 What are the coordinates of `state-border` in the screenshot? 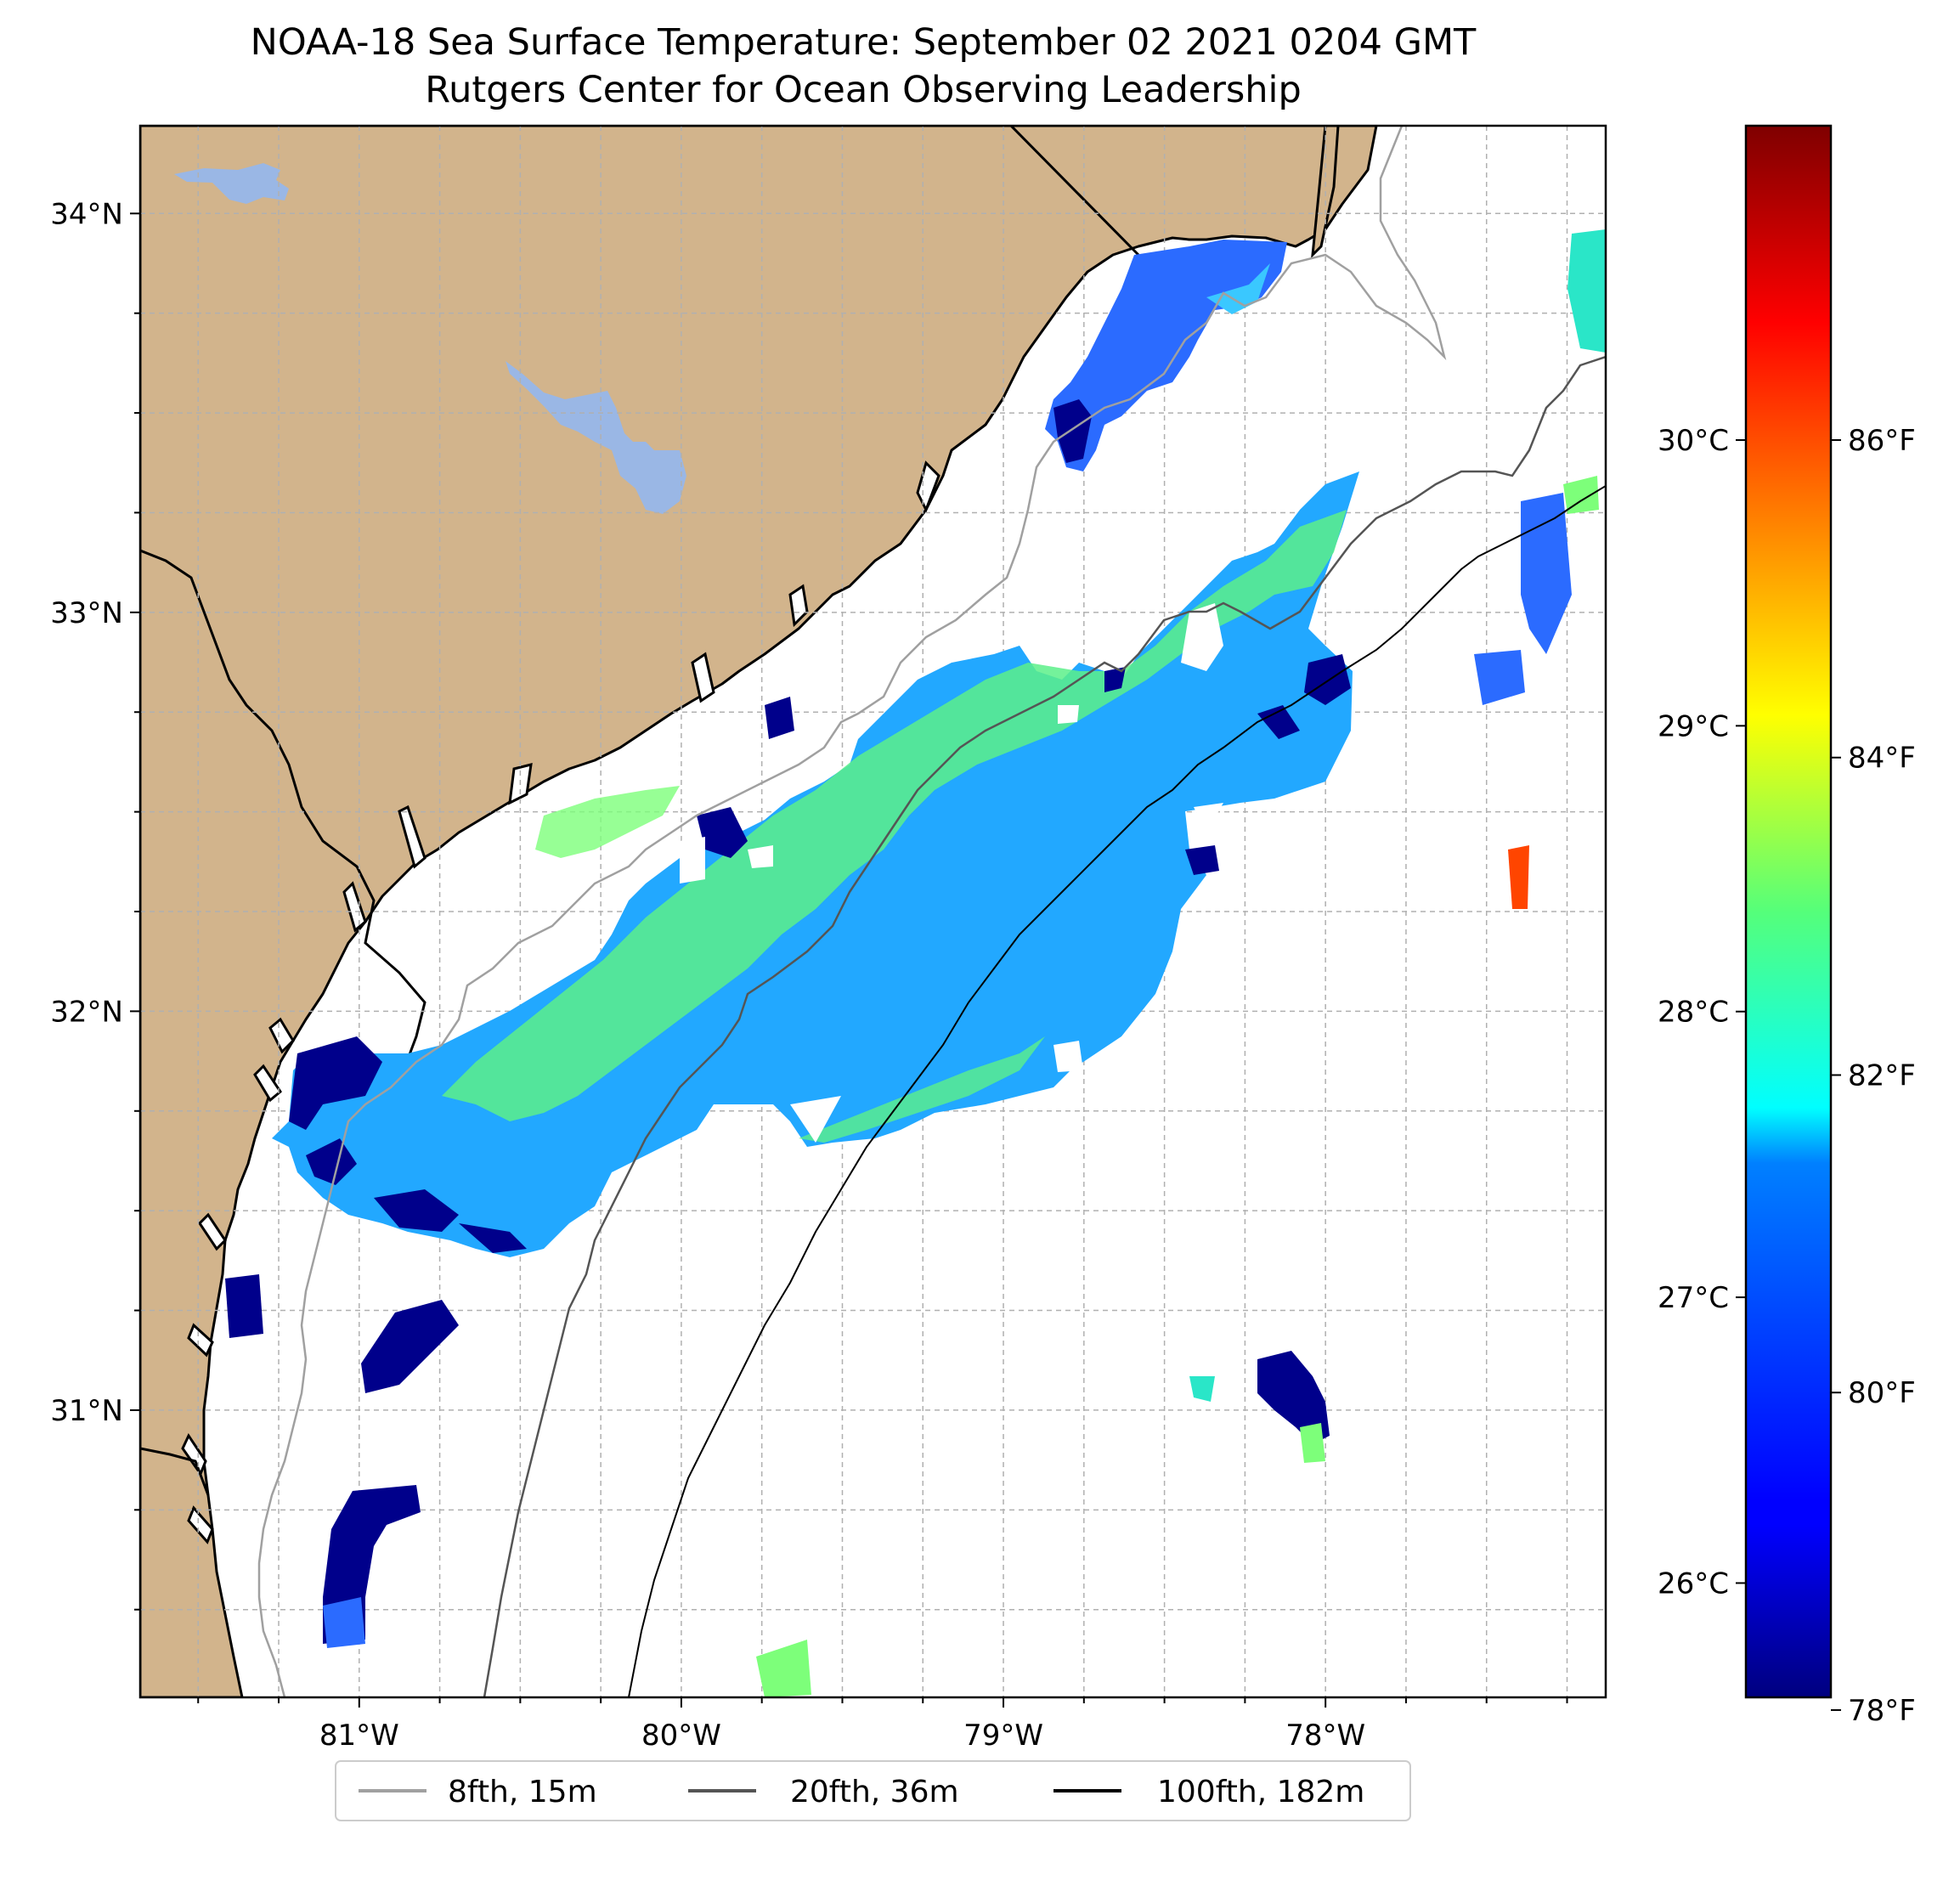 It's located at (1074, 191).